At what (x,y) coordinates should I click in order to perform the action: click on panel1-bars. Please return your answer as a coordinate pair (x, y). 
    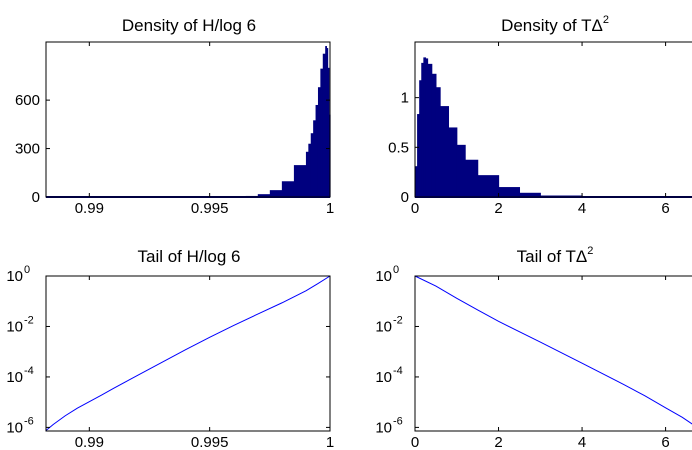
    Looking at the image, I should click on (188, 122).